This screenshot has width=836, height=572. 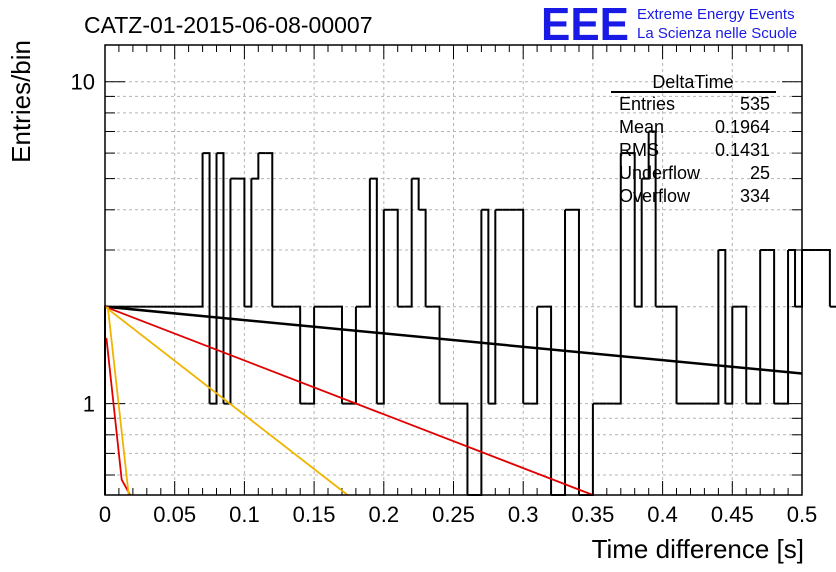 What do you see at coordinates (585, 25) in the screenshot?
I see `eee-logo-mark: EEE` at bounding box center [585, 25].